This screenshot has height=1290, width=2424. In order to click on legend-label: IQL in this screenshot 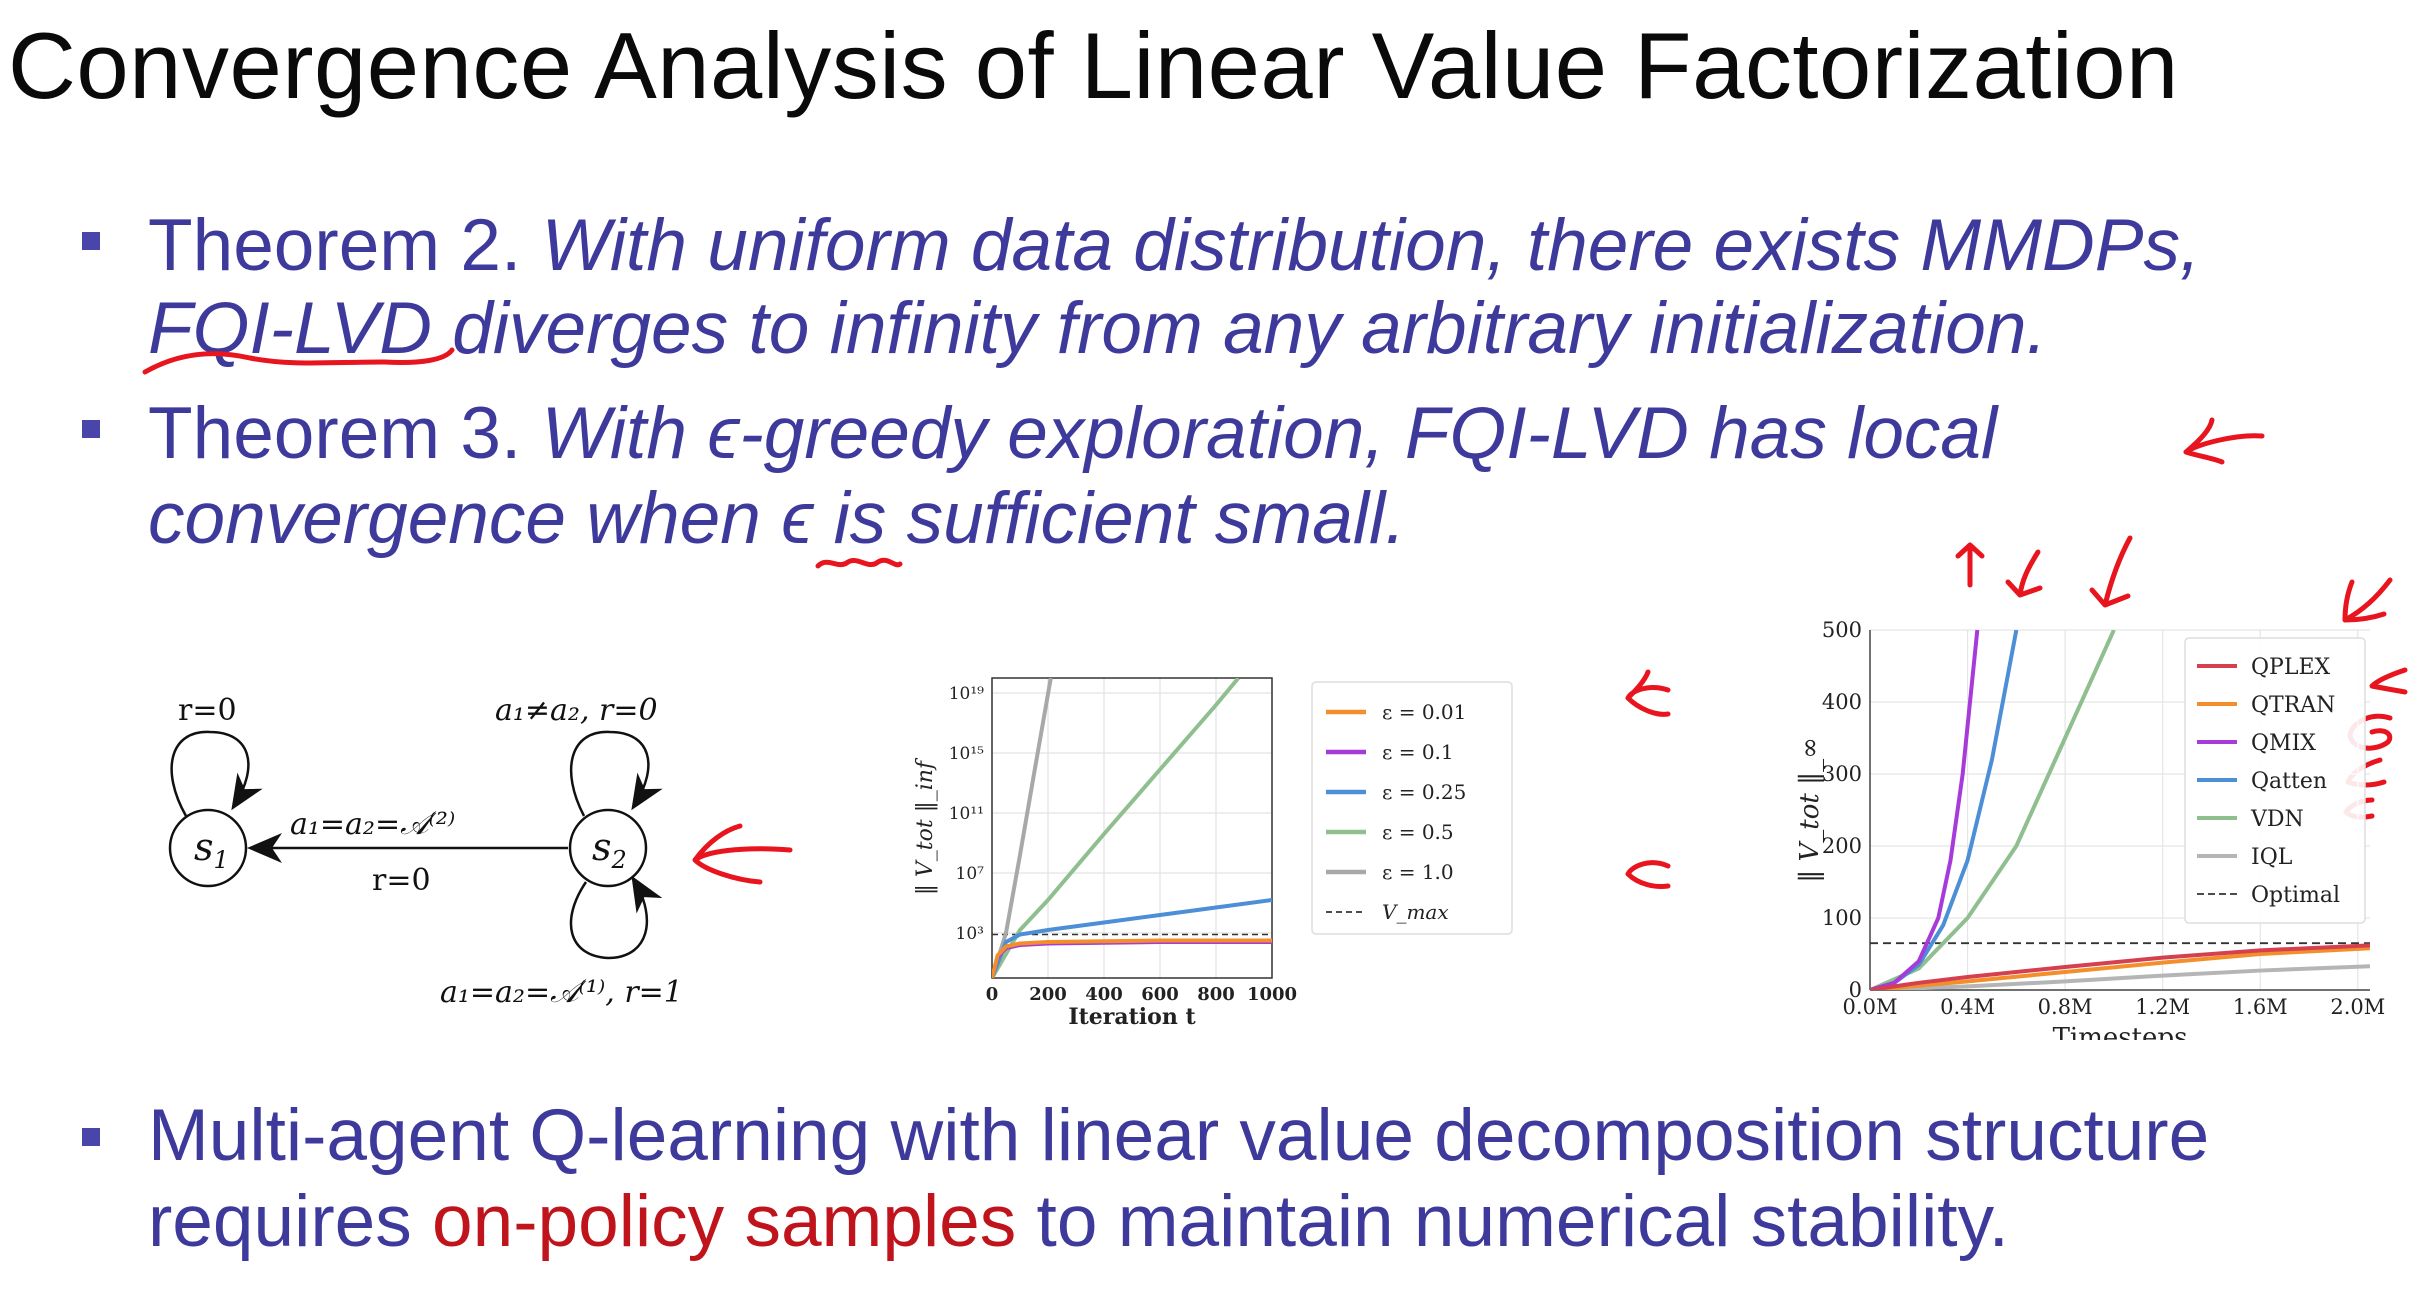, I will do `click(2272, 857)`.